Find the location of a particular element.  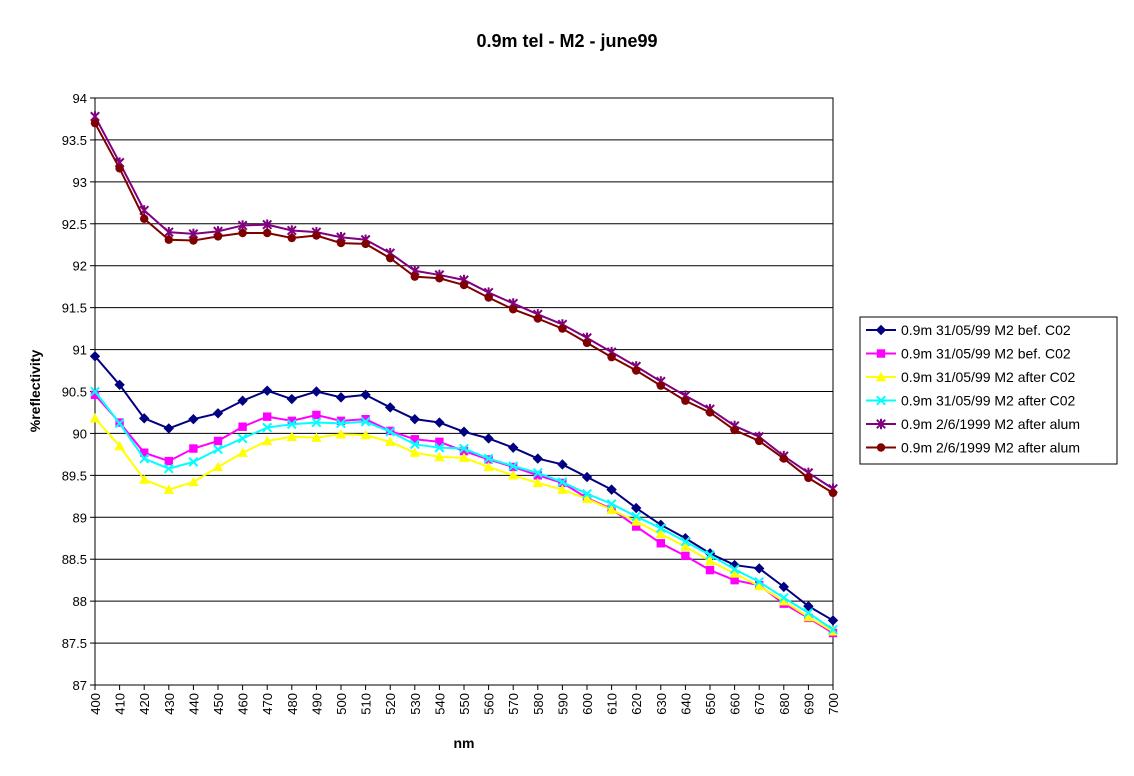

y-tick-label: 87.5 is located at coordinates (74, 643).